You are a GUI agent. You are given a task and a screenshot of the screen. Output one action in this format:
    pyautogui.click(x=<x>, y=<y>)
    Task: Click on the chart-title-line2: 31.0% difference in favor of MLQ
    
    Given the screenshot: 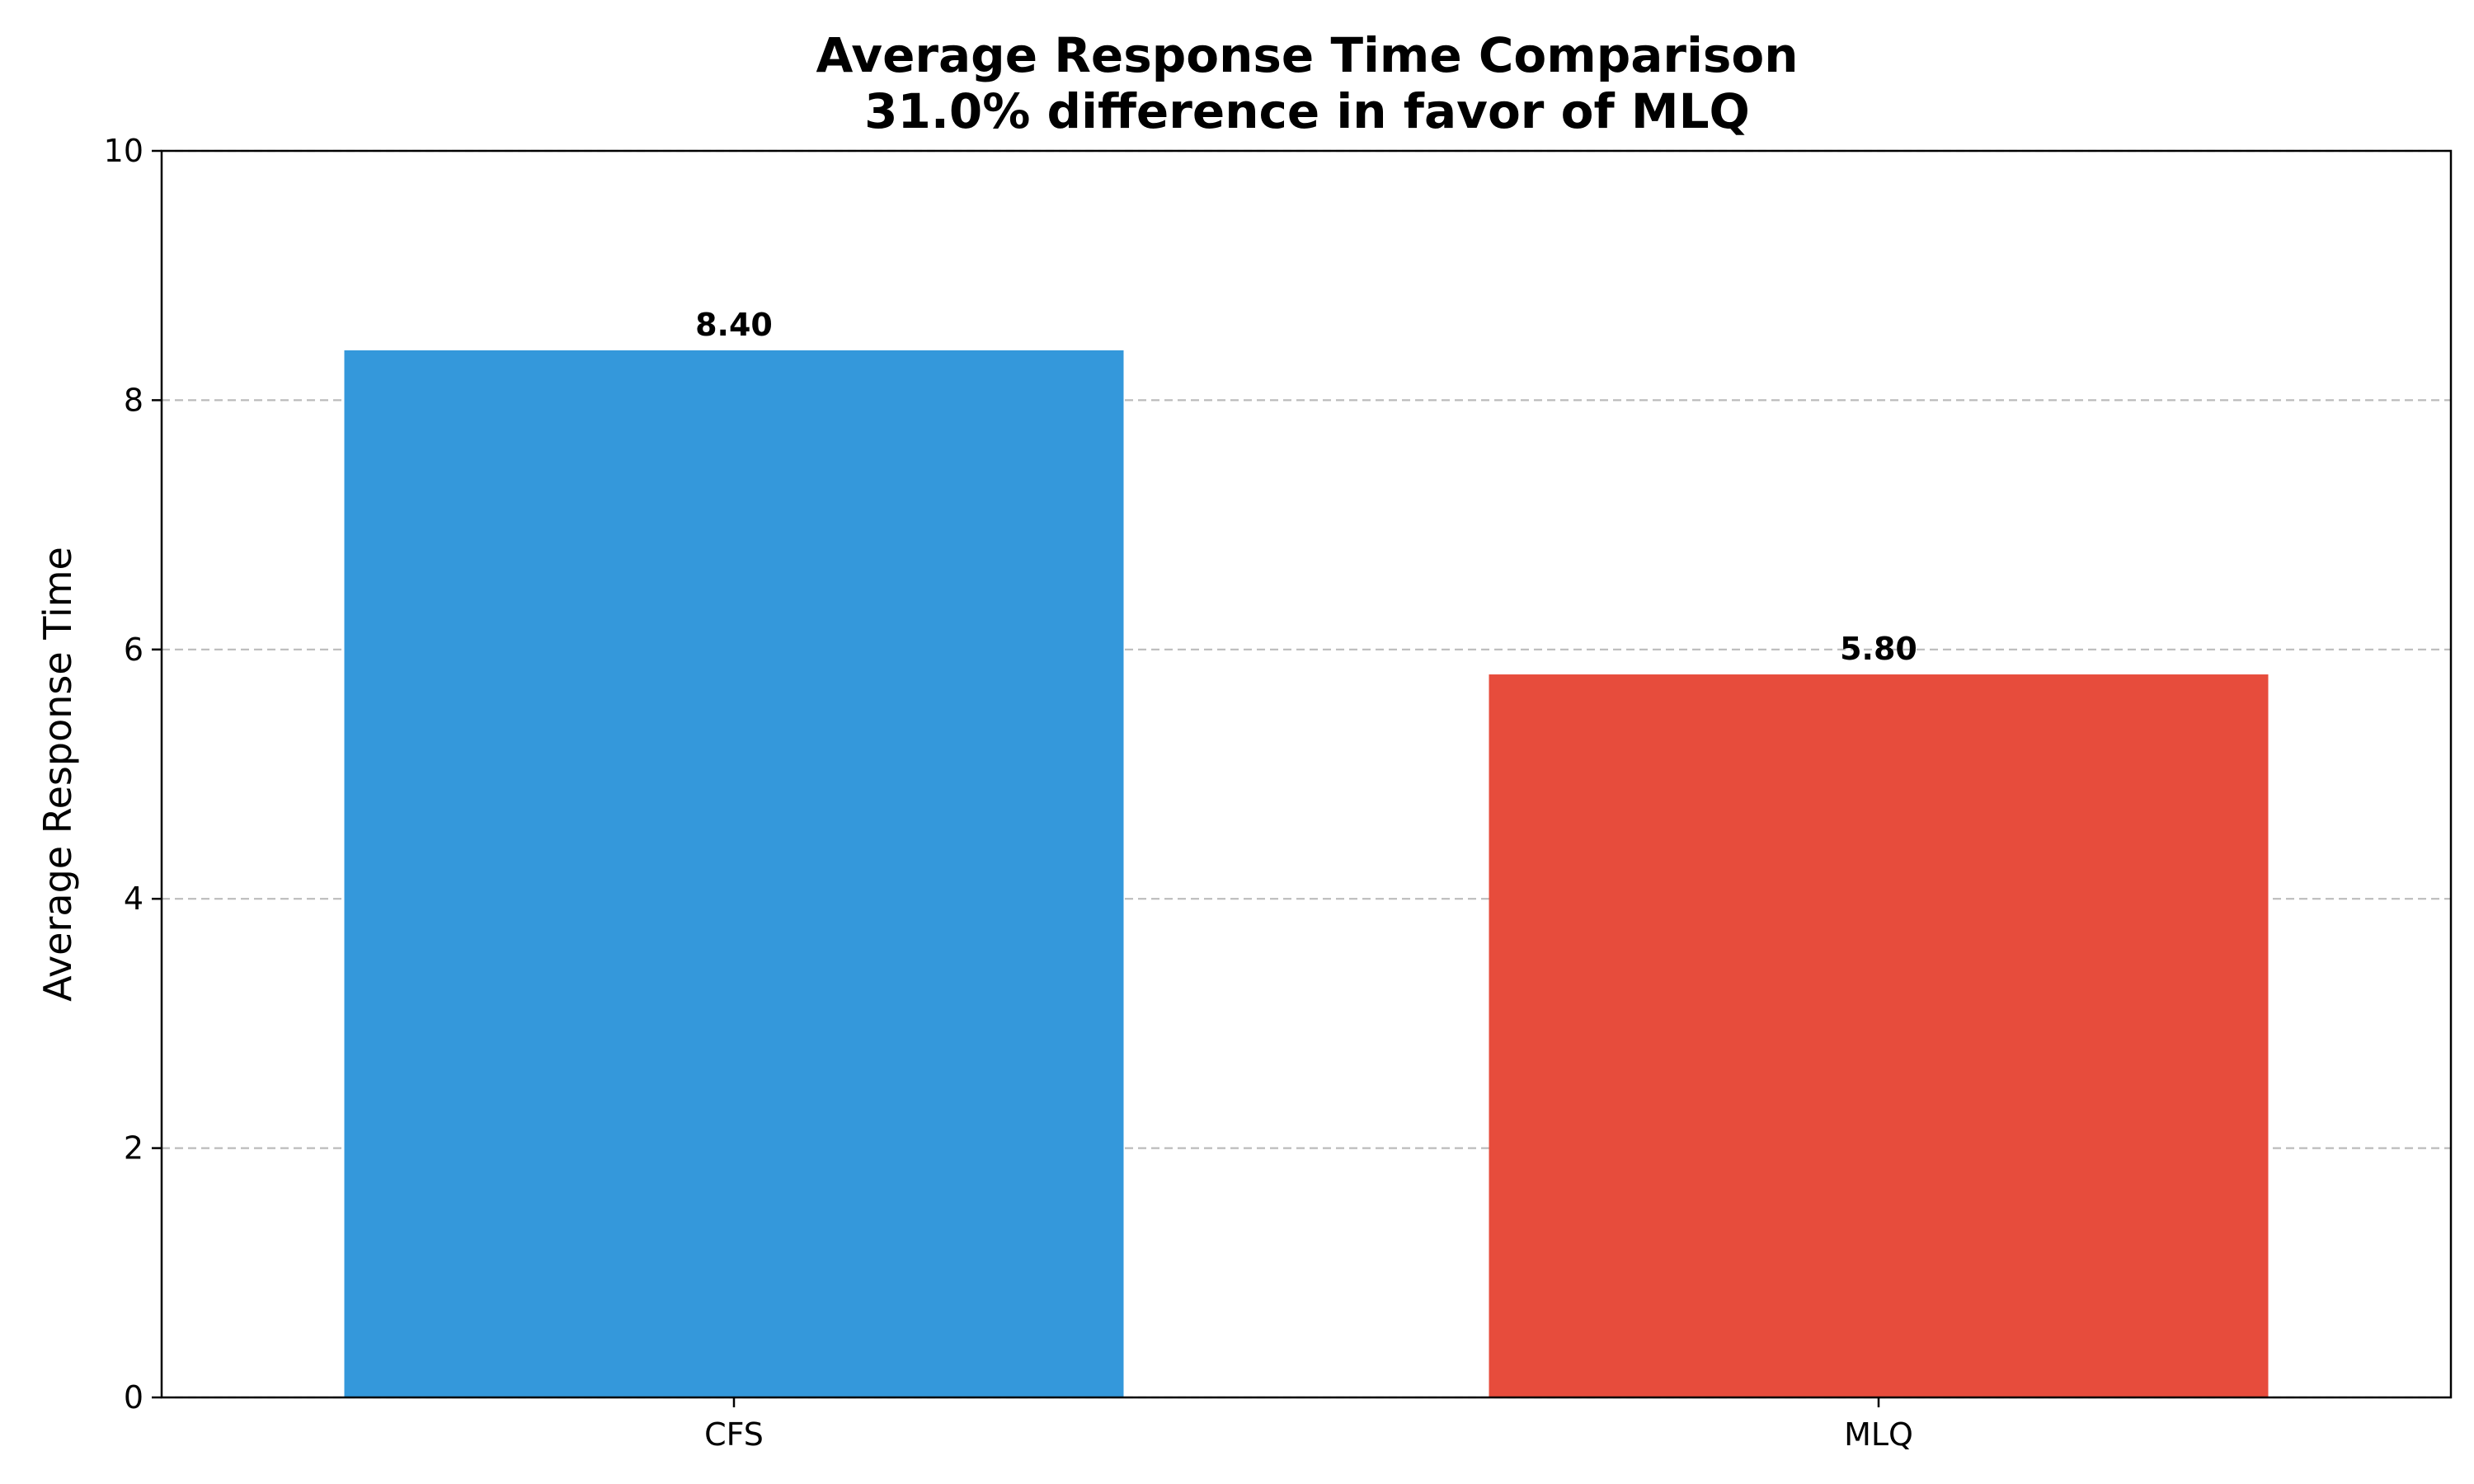 What is the action you would take?
    pyautogui.click(x=1307, y=111)
    